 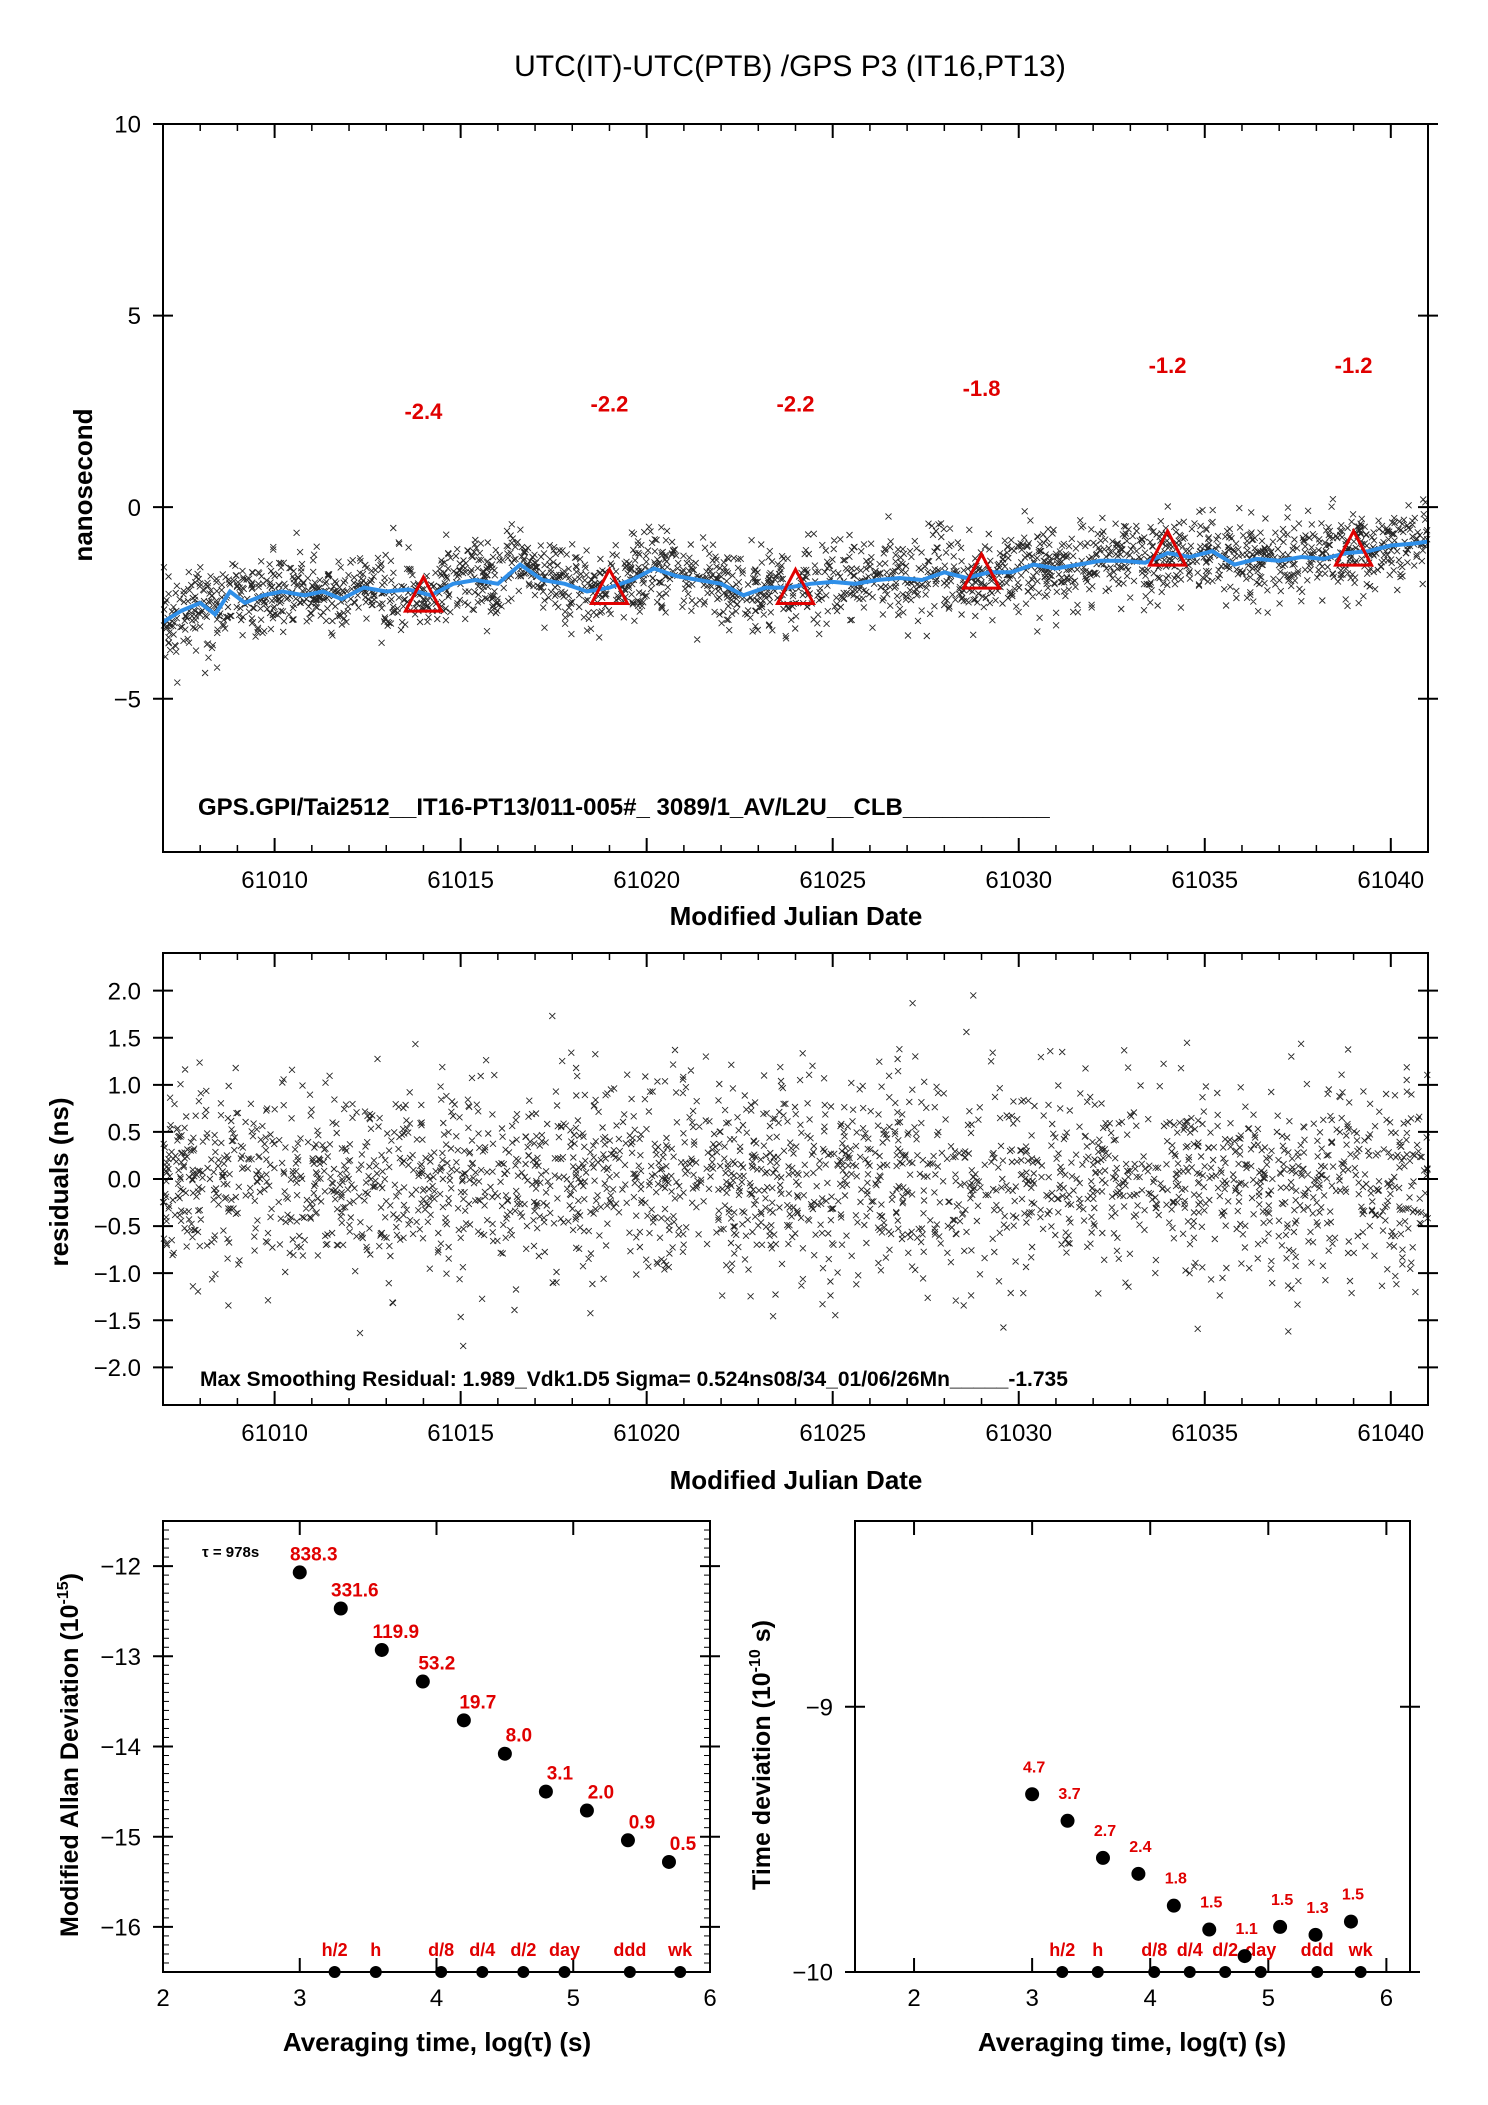 I want to click on y-tick-label: −0.5, so click(x=117, y=1227).